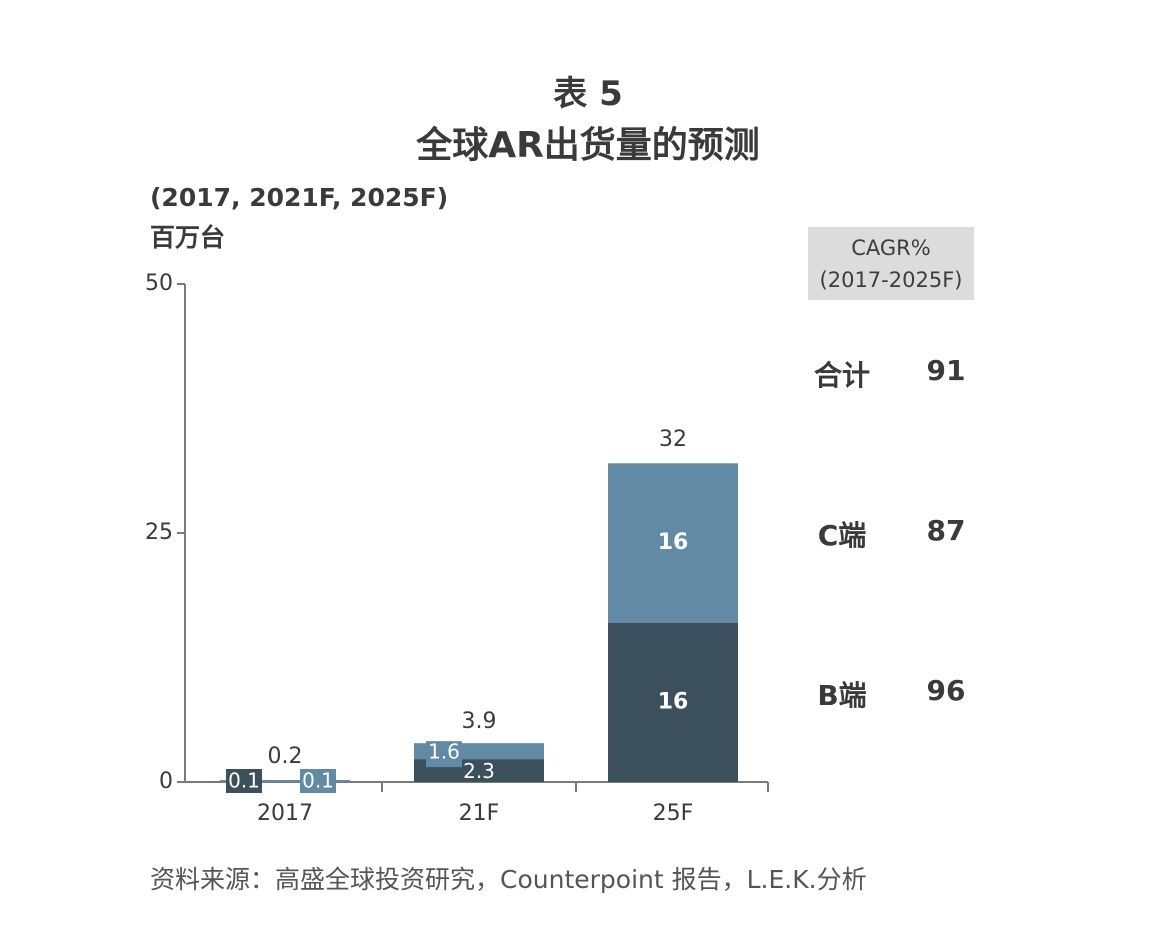  Describe the element at coordinates (159, 532) in the screenshot. I see `y-tick-label: 25` at that location.